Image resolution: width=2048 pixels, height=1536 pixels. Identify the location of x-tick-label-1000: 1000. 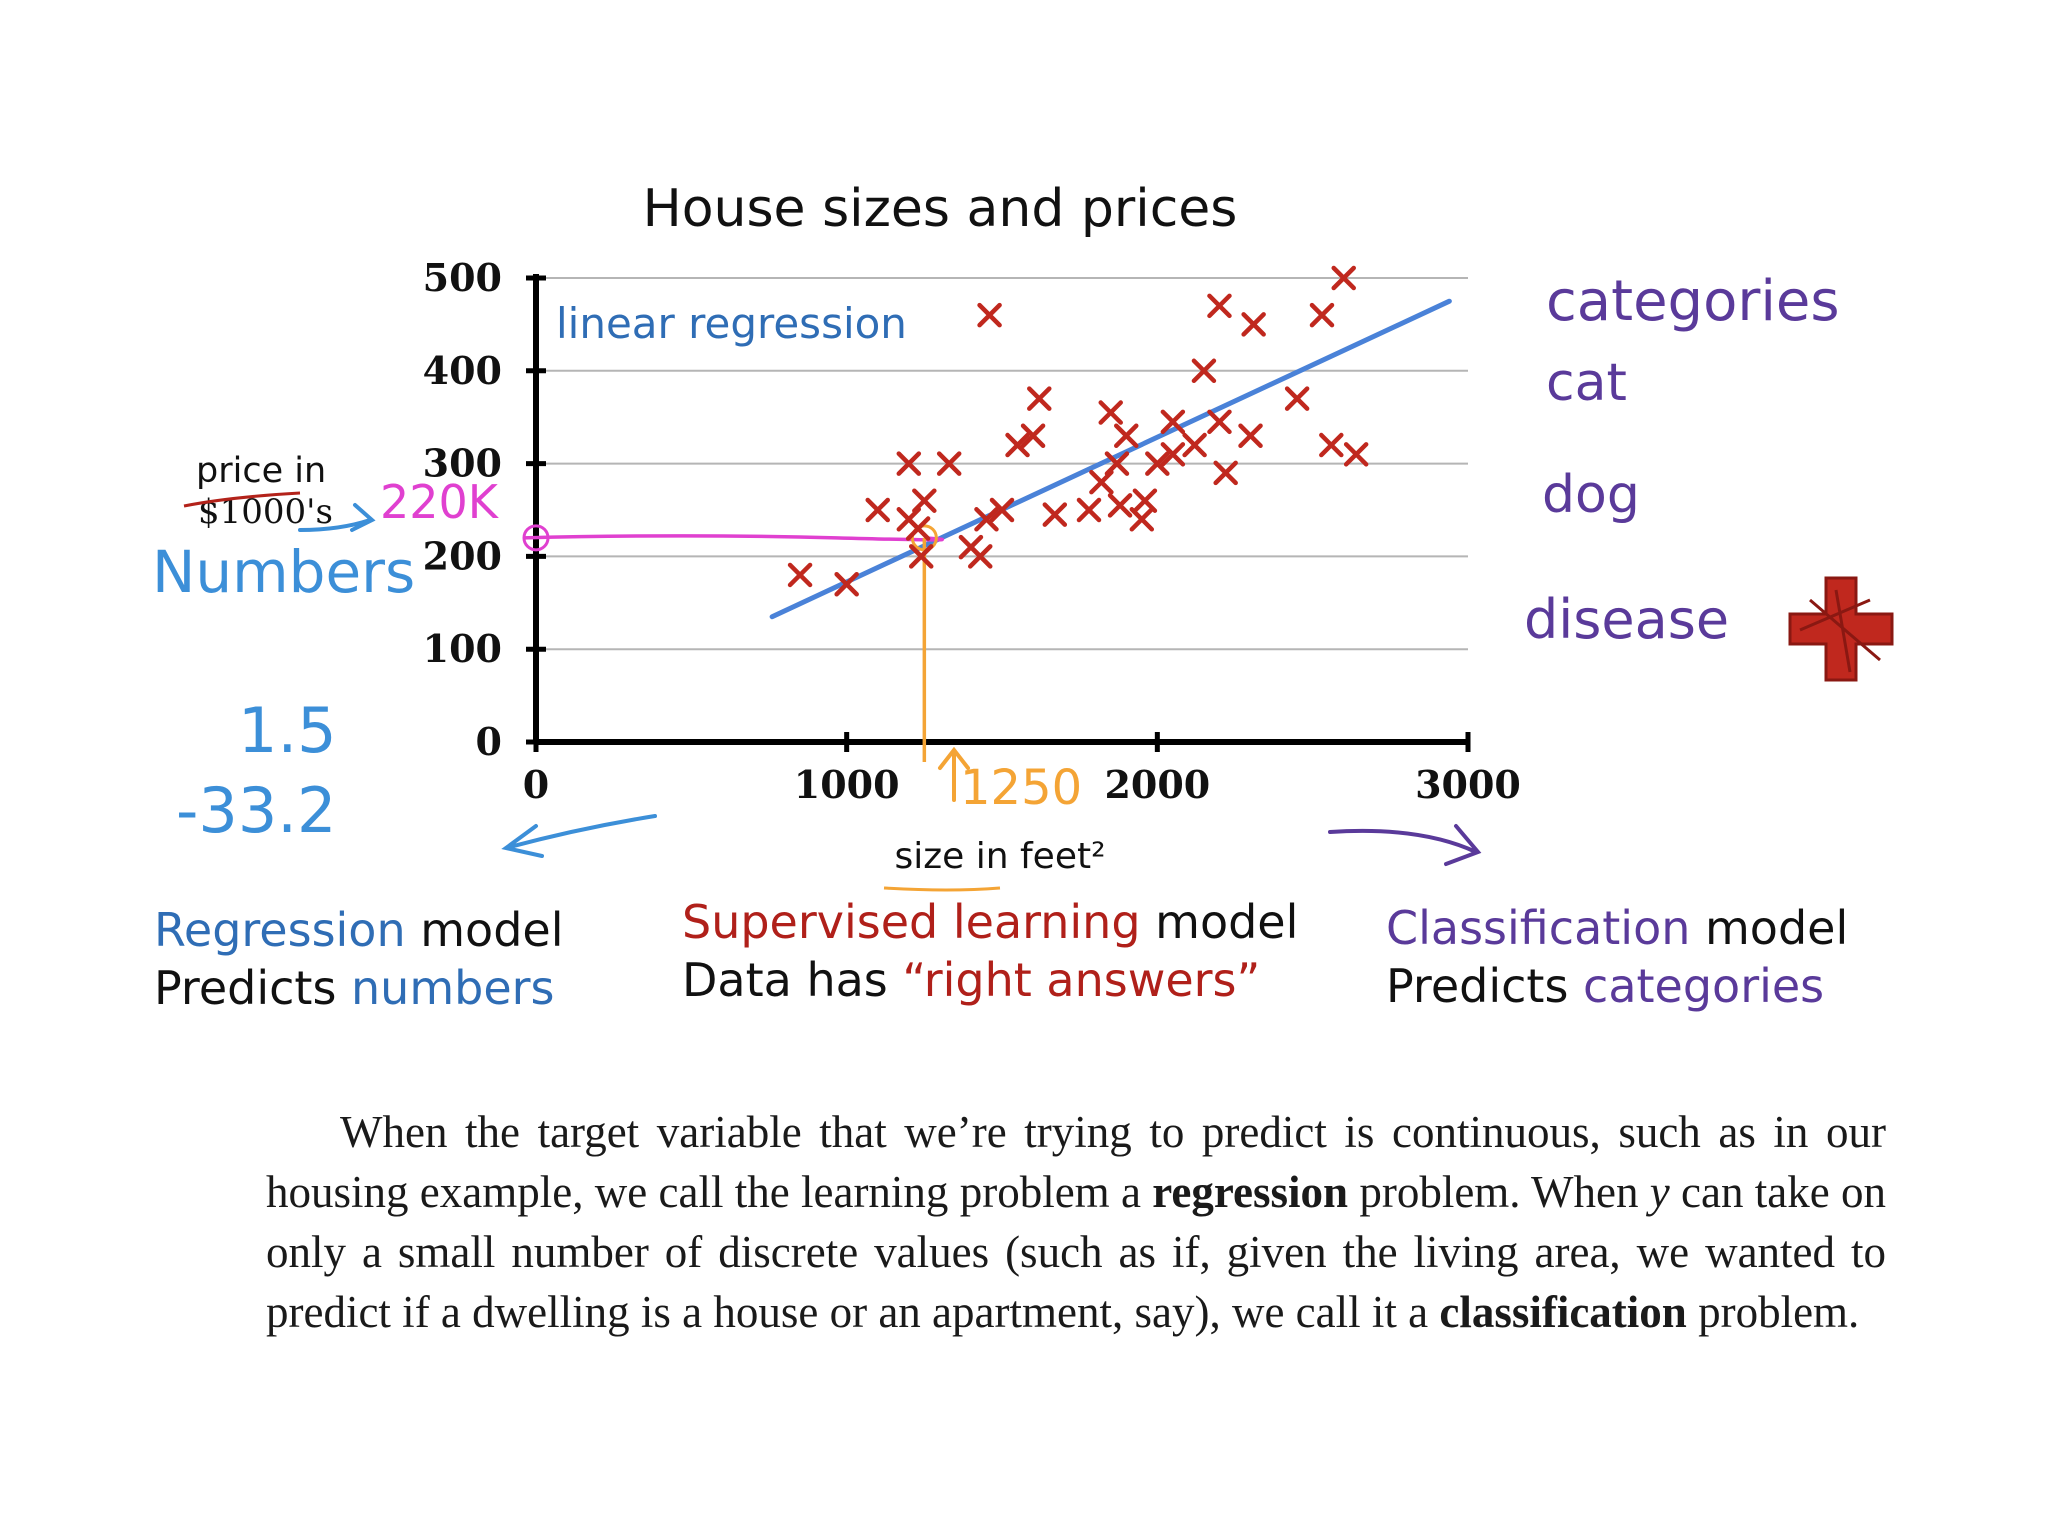
(847, 784).